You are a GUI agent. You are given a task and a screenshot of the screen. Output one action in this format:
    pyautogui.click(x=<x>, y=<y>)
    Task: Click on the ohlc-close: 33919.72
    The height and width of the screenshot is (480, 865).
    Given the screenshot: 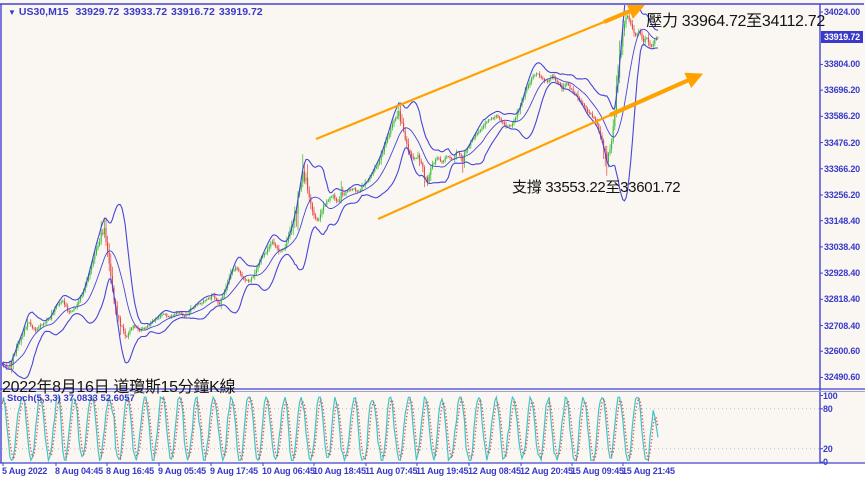 What is the action you would take?
    pyautogui.click(x=240, y=12)
    